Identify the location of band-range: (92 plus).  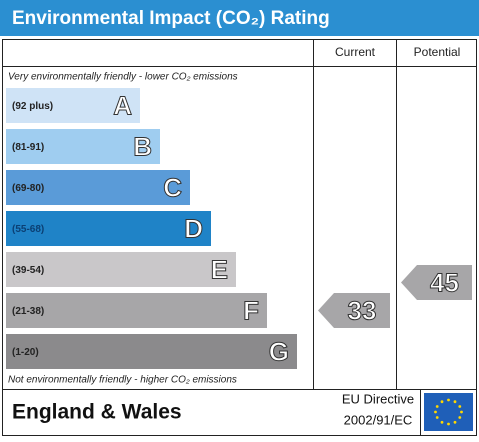
(32, 106).